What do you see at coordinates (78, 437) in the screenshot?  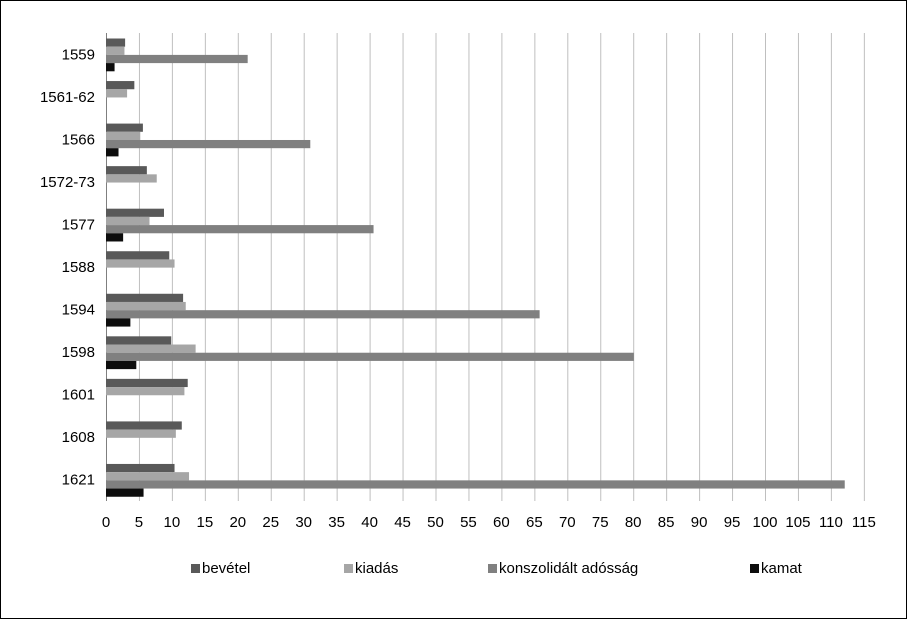 I see `y-tick-label: 1608` at bounding box center [78, 437].